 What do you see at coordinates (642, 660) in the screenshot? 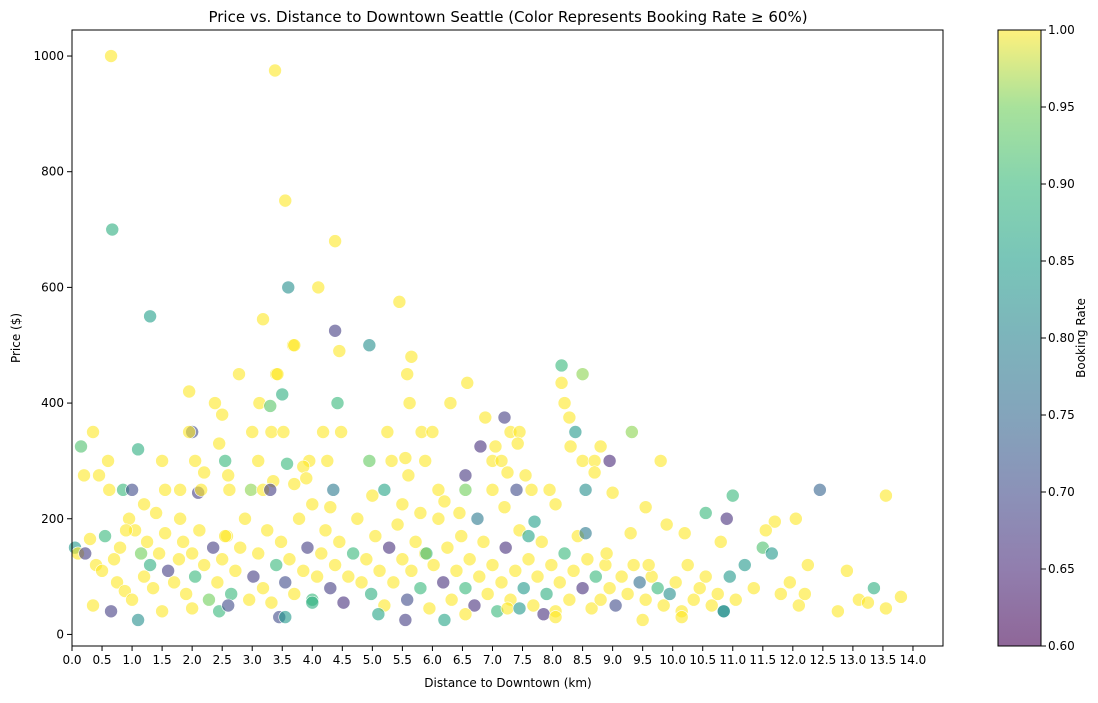
I see `x-tick-label: 9.5` at bounding box center [642, 660].